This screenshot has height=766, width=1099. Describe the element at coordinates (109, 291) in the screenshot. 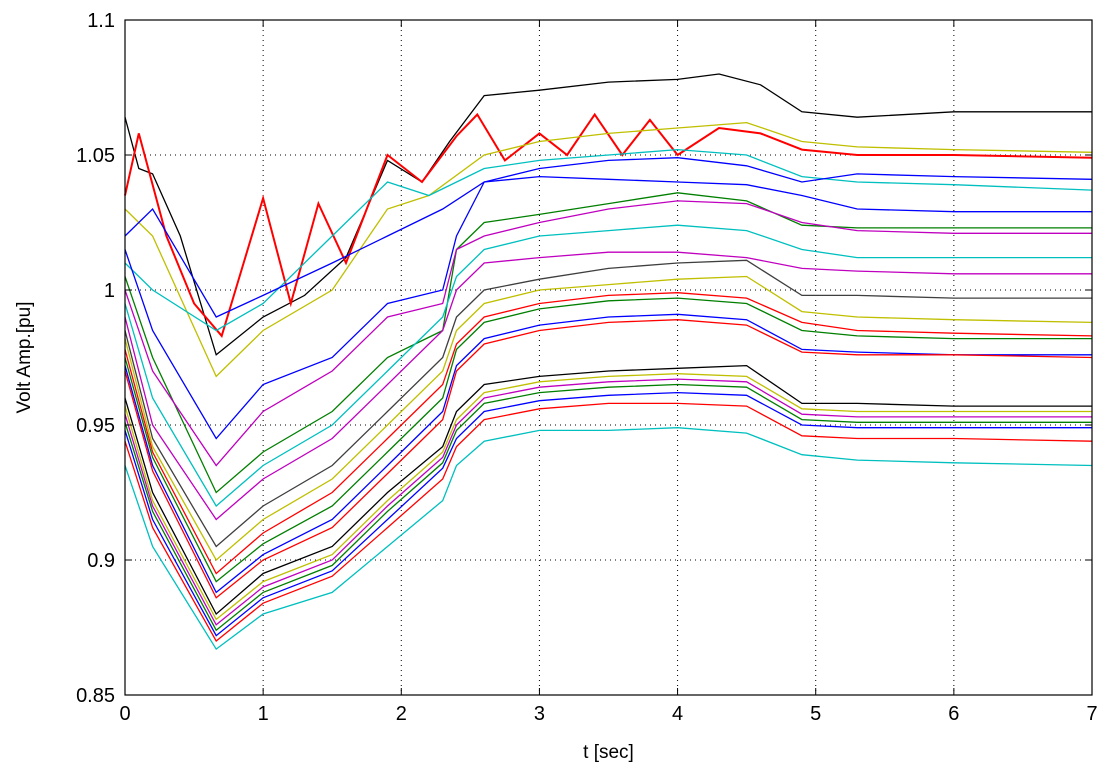

I see `y-tick-label: 1` at that location.